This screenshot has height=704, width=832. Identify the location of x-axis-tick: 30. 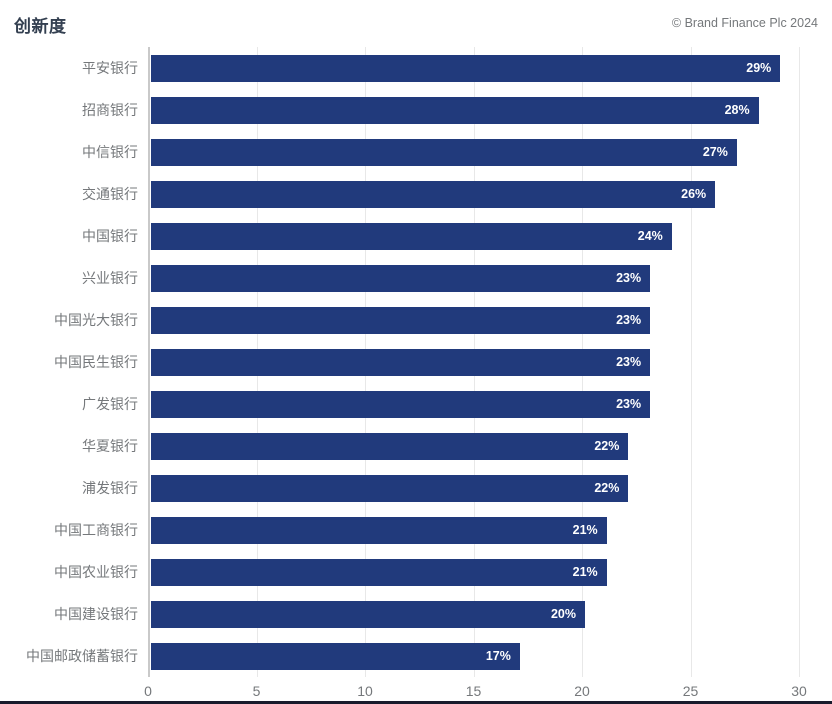
(799, 691).